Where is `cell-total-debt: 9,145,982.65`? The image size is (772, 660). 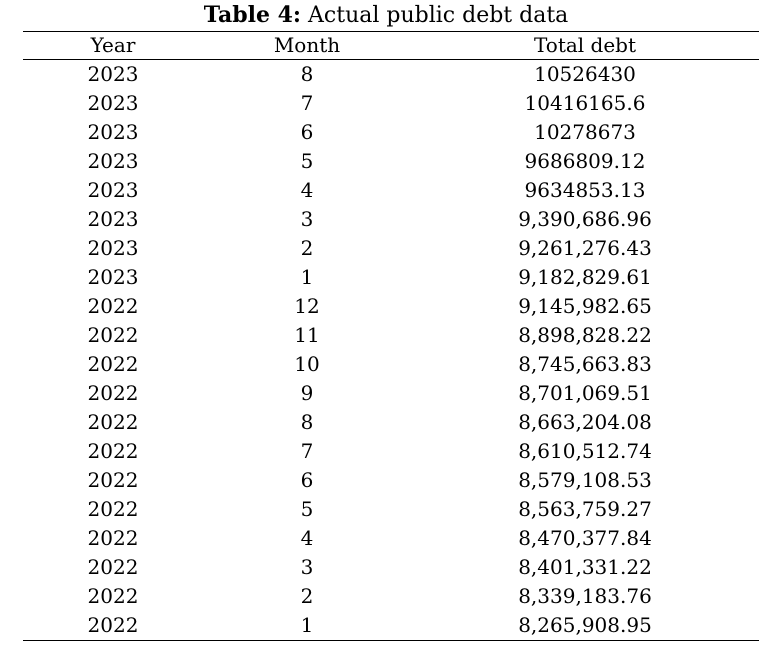
cell-total-debt: 9,145,982.65 is located at coordinates (585, 306).